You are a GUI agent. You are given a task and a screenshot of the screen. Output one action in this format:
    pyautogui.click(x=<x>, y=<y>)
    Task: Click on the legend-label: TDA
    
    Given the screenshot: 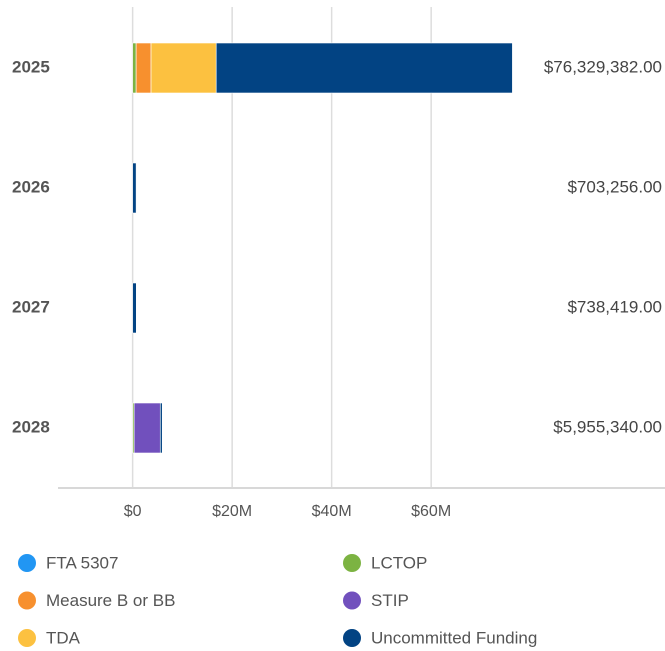 What is the action you would take?
    pyautogui.click(x=63, y=637)
    